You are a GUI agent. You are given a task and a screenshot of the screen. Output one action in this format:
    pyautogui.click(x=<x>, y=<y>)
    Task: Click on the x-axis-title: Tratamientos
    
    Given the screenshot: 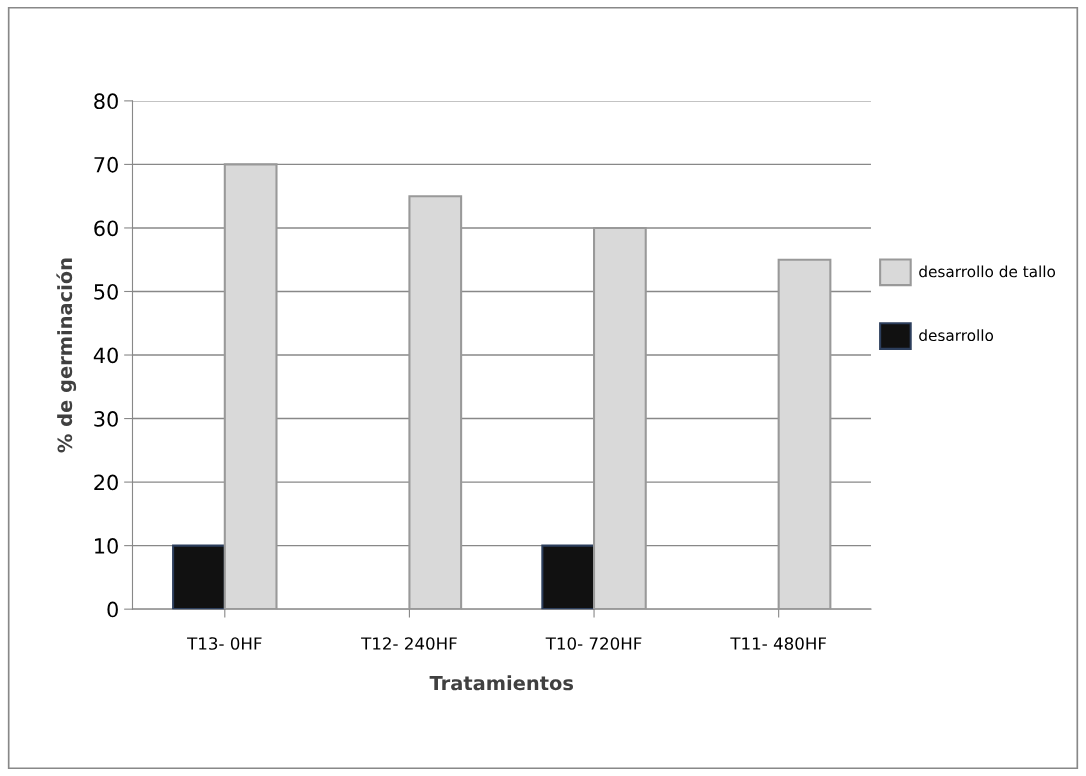 What is the action you would take?
    pyautogui.click(x=501, y=683)
    